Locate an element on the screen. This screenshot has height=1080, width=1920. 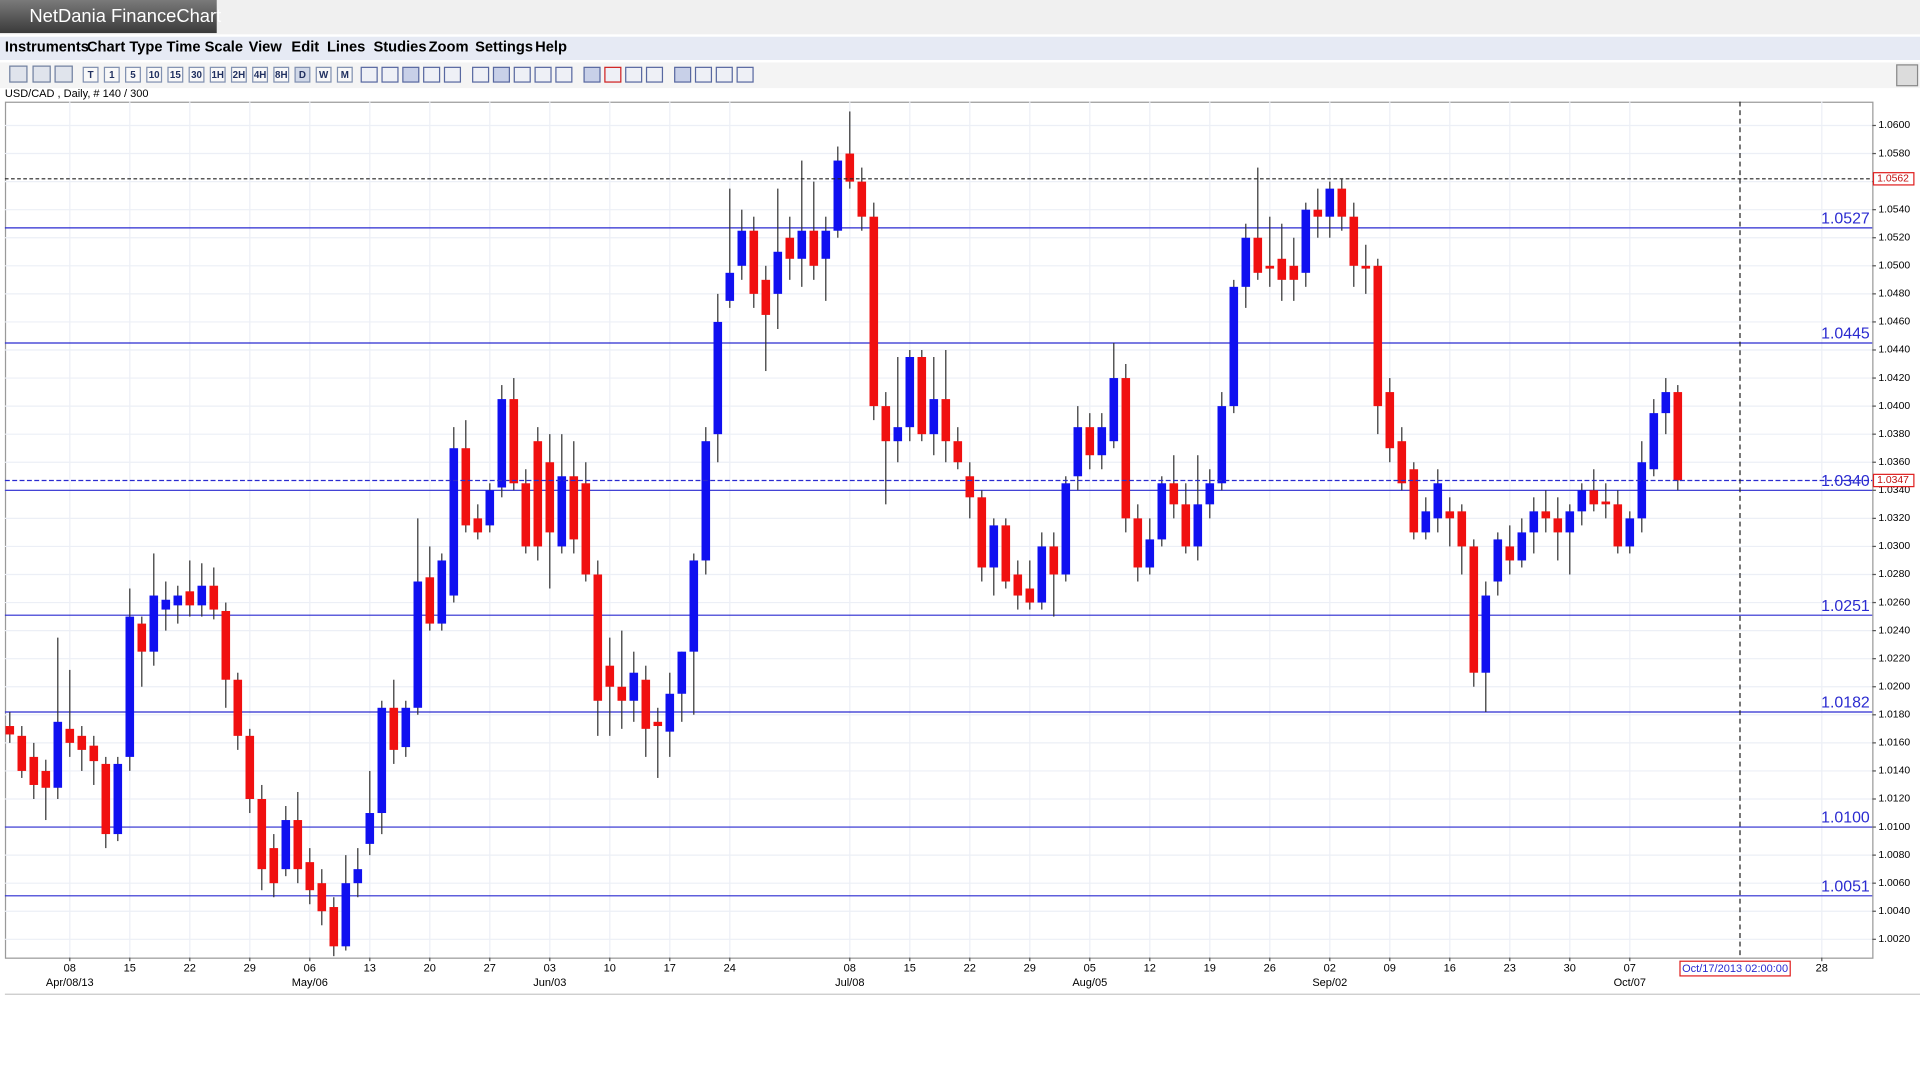
timescale-label: W is located at coordinates (324, 75).